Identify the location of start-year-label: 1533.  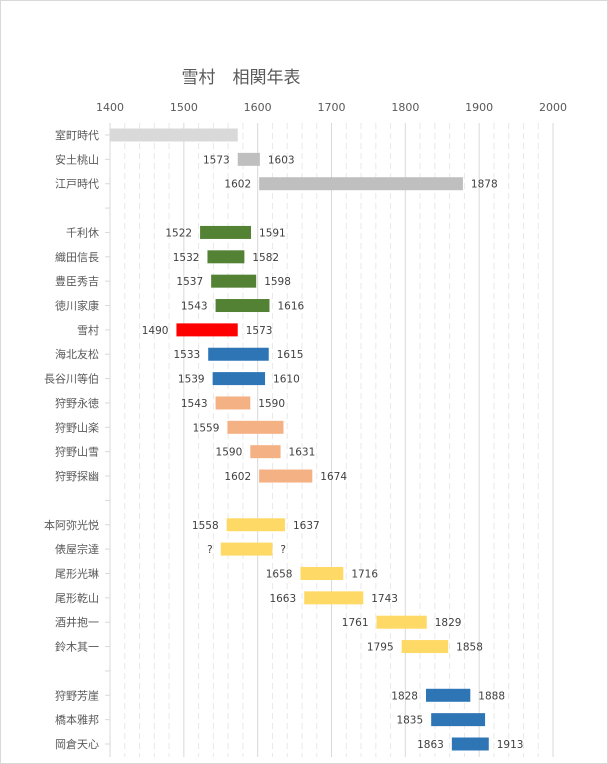
(186, 355).